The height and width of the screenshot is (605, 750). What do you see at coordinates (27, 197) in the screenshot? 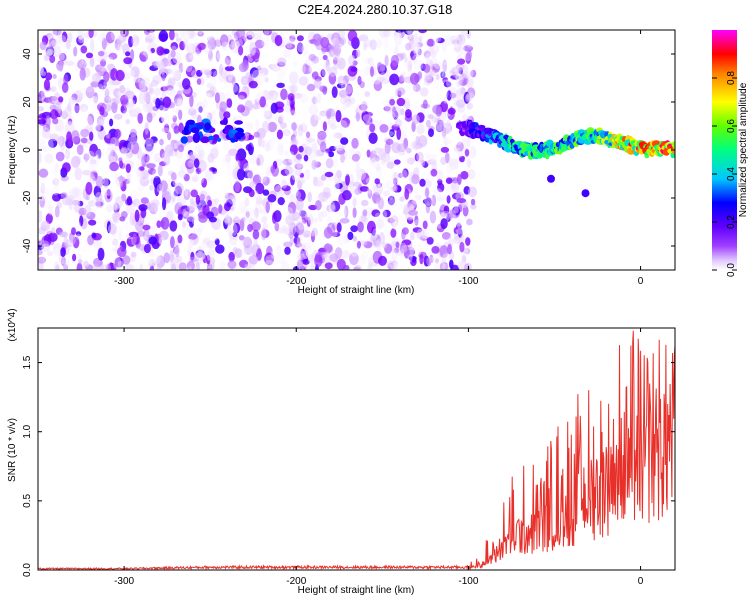
I see `y-tick-label: -20` at bounding box center [27, 197].